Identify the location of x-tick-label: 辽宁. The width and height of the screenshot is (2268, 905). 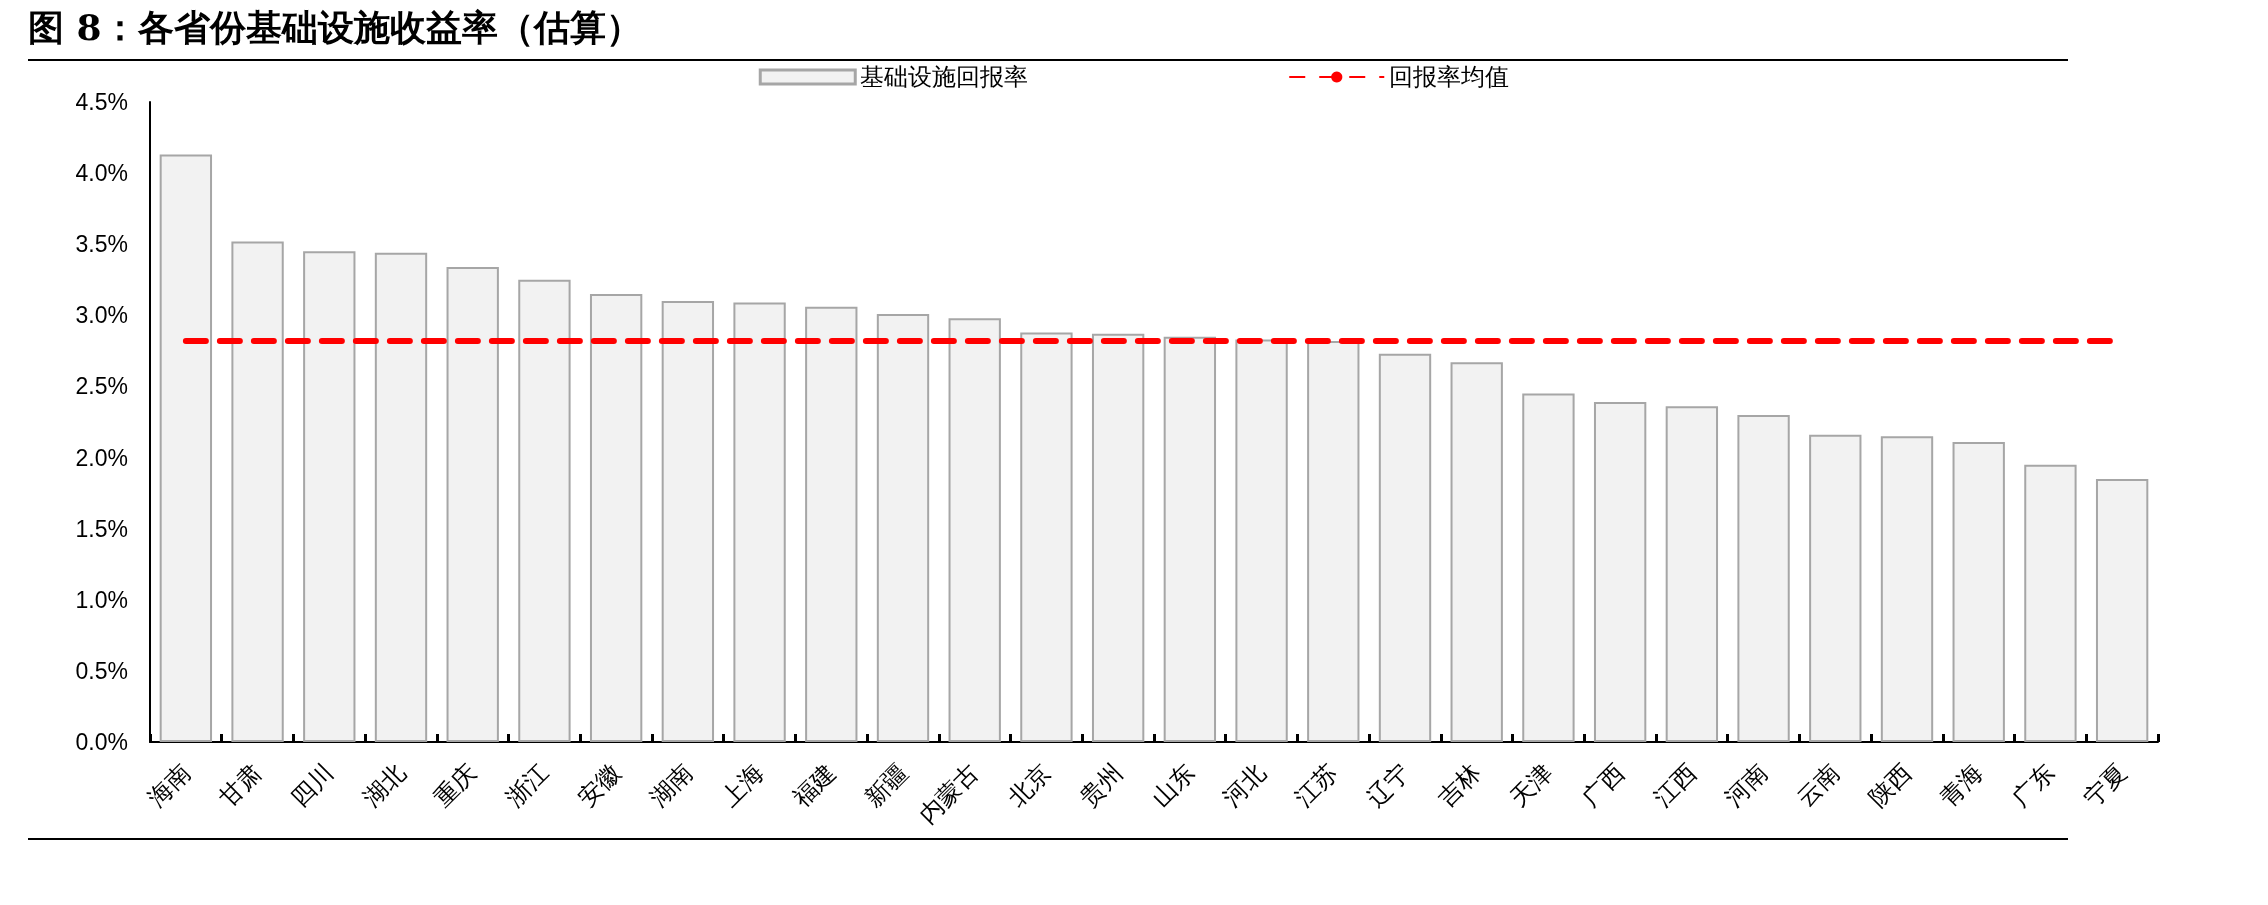
(1388, 785).